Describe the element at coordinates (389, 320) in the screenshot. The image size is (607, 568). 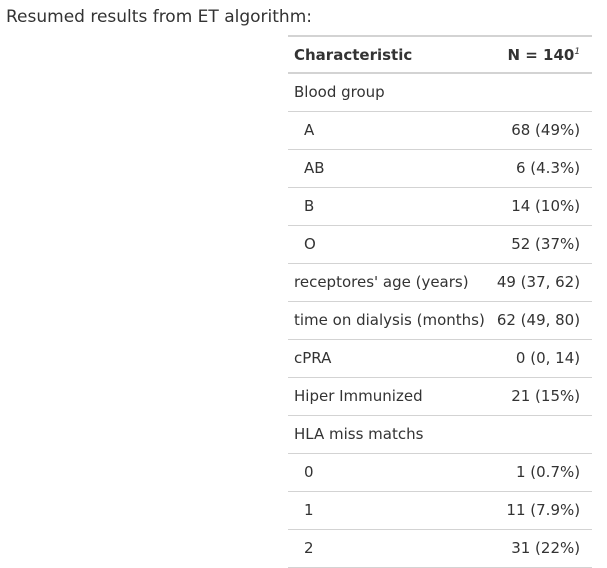
I see `row-label: time on dialysis (months)` at that location.